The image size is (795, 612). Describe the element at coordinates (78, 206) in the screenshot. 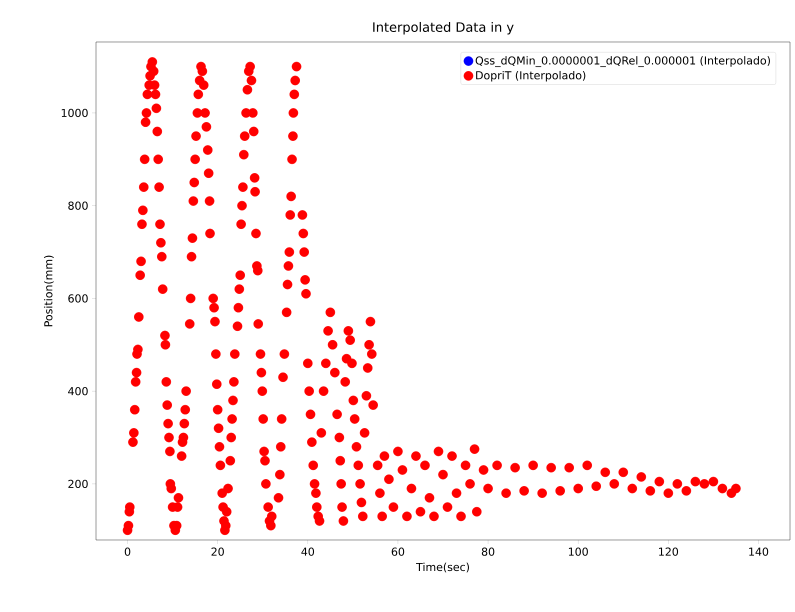

I see `y-tick-label: 800` at that location.